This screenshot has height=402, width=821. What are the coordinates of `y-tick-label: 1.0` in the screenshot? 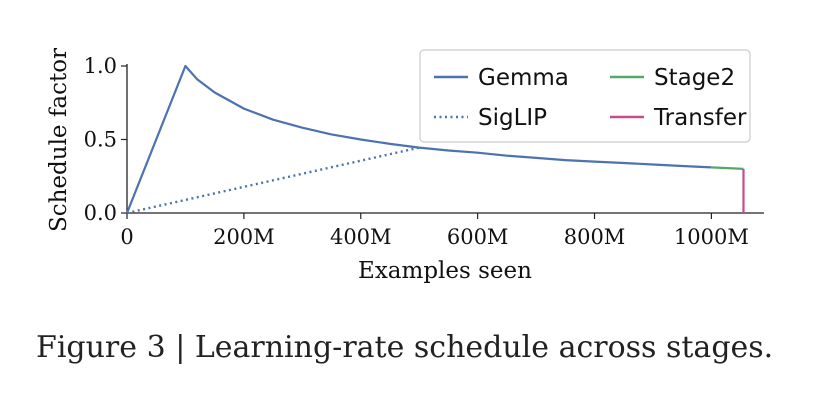 It's located at (100, 66).